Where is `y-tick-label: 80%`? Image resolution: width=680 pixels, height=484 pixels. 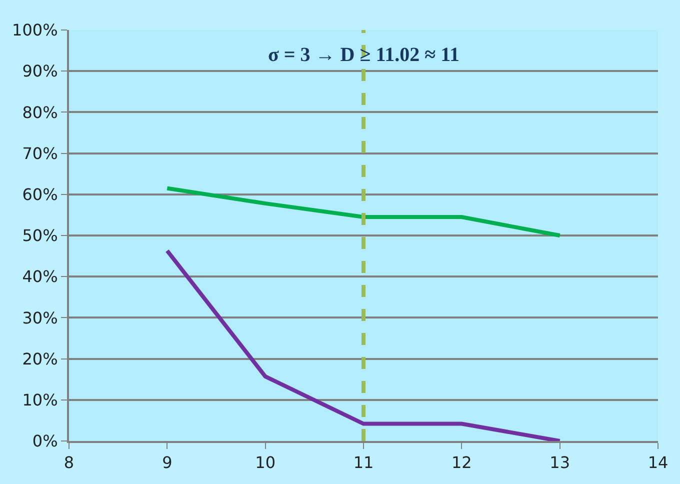 y-tick-label: 80% is located at coordinates (40, 112).